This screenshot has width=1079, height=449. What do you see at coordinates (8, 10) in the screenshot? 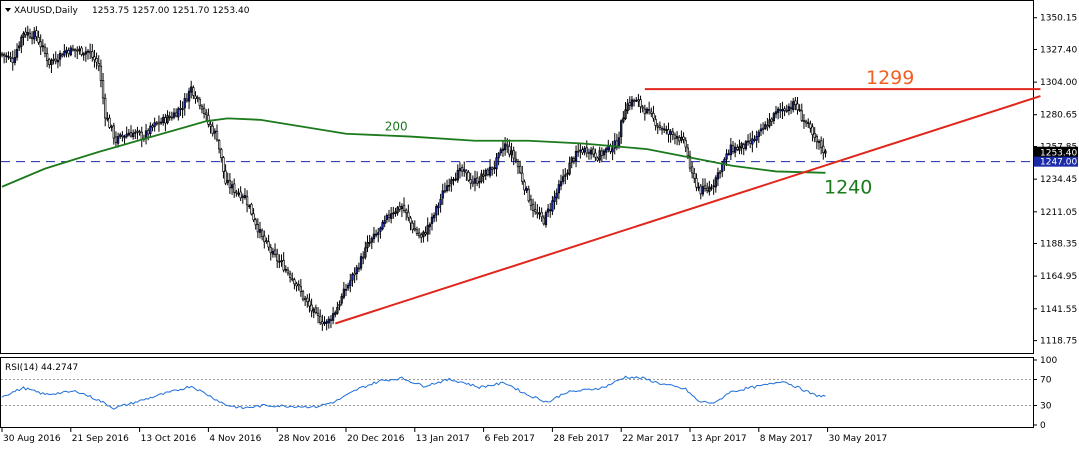
I see `dropdown-triangle-icon` at bounding box center [8, 10].